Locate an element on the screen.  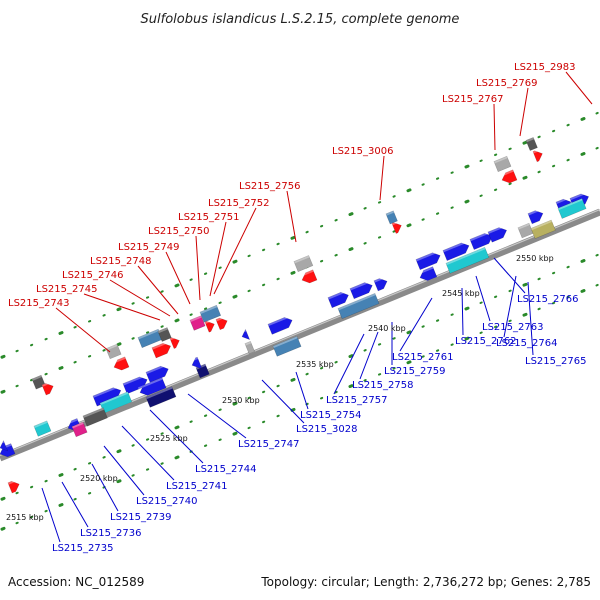
gene-label: LS215_2763 is located at coordinates (512, 327).